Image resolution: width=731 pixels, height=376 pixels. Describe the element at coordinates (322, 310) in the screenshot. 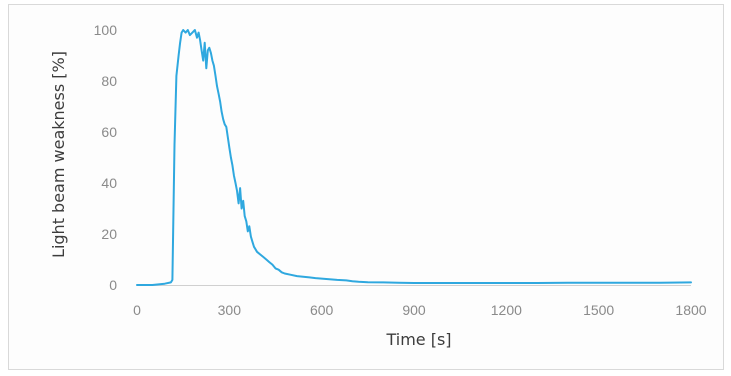

I see `x-tick-label: 600` at that location.